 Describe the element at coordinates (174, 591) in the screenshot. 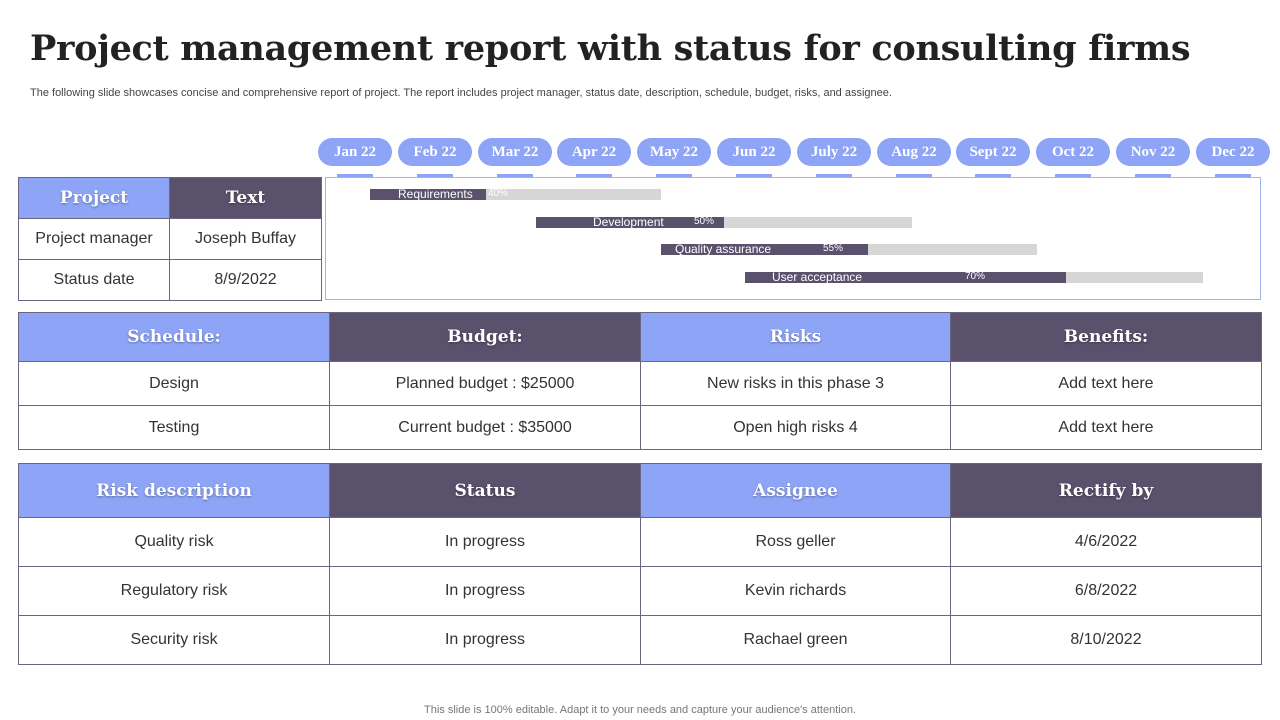

I see `table-cell: Regulatory risk` at that location.